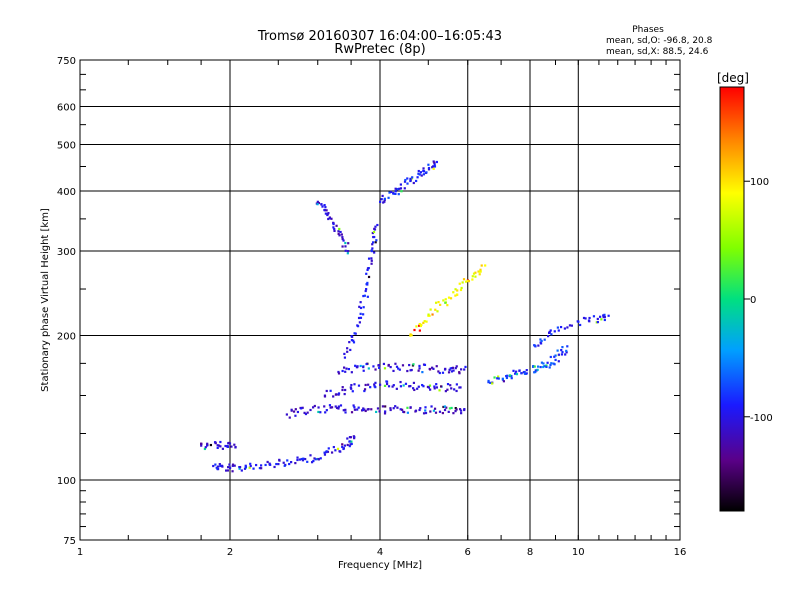  Describe the element at coordinates (530, 552) in the screenshot. I see `x-tick-label: 8` at that location.